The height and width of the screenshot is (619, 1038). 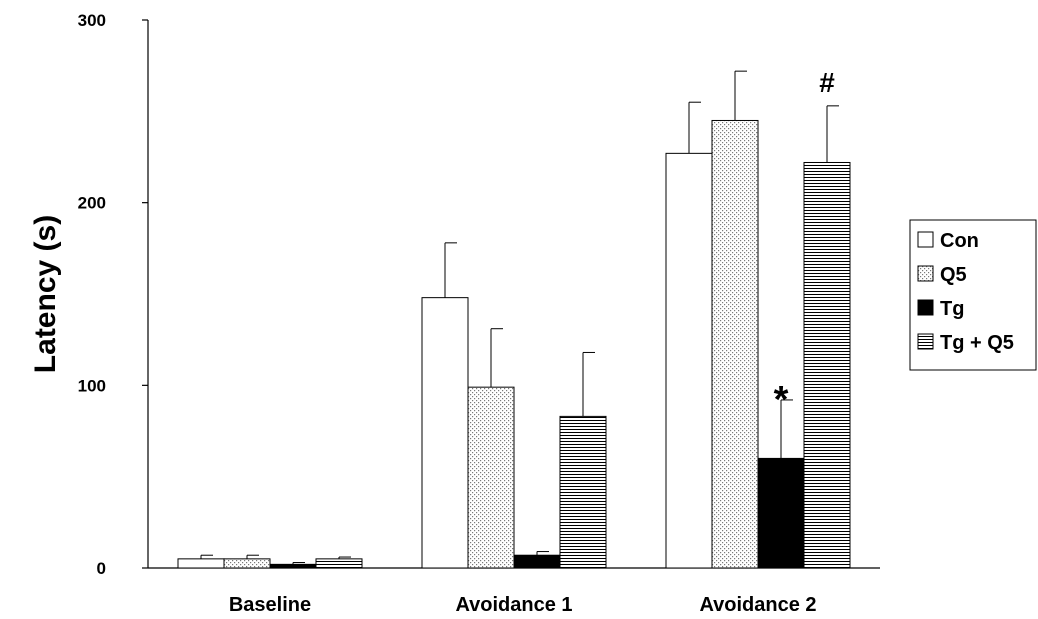 What do you see at coordinates (270, 605) in the screenshot?
I see `x-label-baseline: Baseline` at bounding box center [270, 605].